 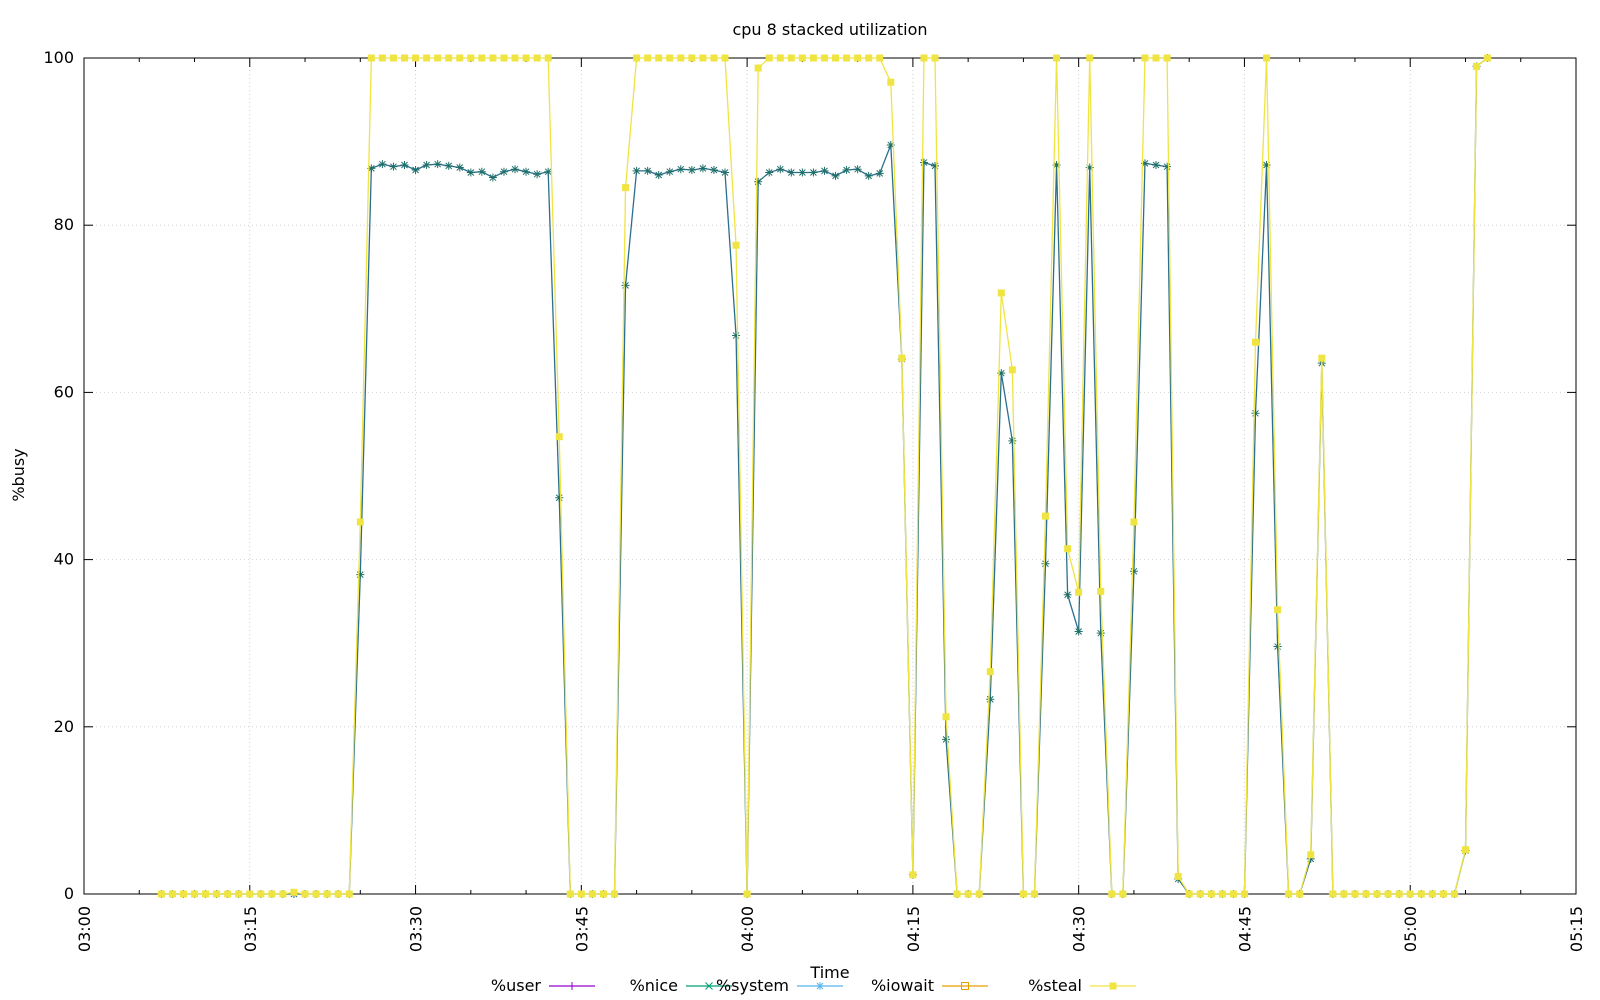 I want to click on y-axis-label: %busy, so click(x=18, y=474).